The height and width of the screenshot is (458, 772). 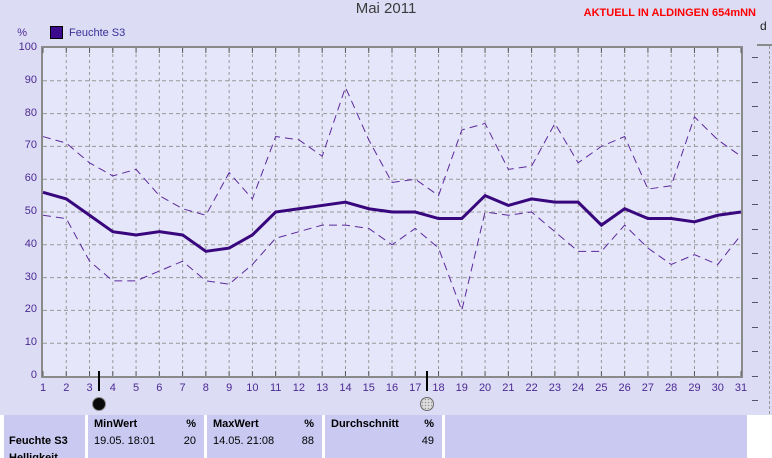 I want to click on x-tick-label: 19, so click(x=461, y=388).